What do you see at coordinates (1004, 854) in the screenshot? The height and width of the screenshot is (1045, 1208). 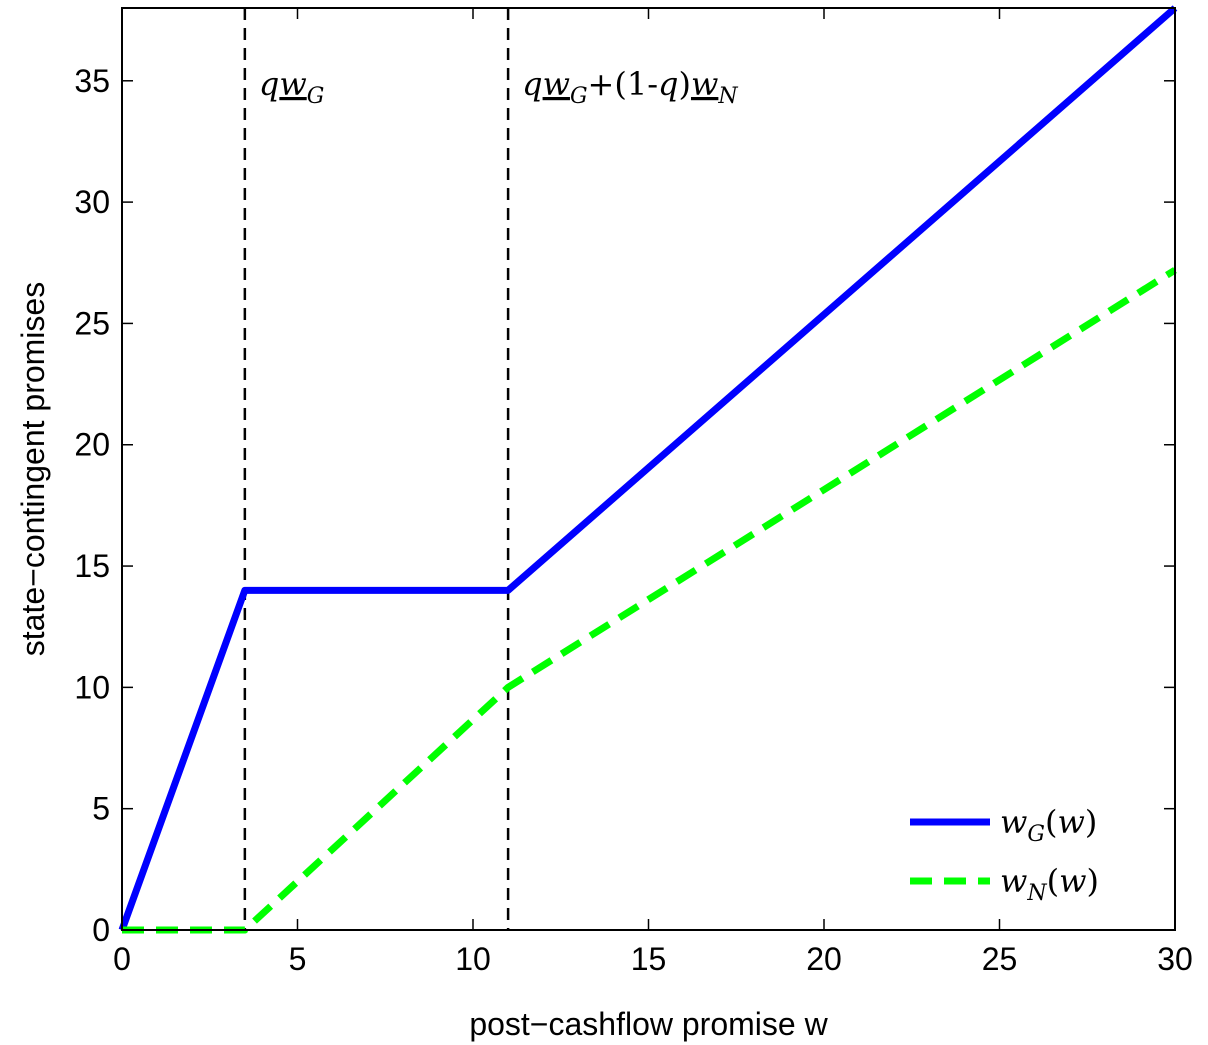 I see `legend: wG(w) wN(w)` at bounding box center [1004, 854].